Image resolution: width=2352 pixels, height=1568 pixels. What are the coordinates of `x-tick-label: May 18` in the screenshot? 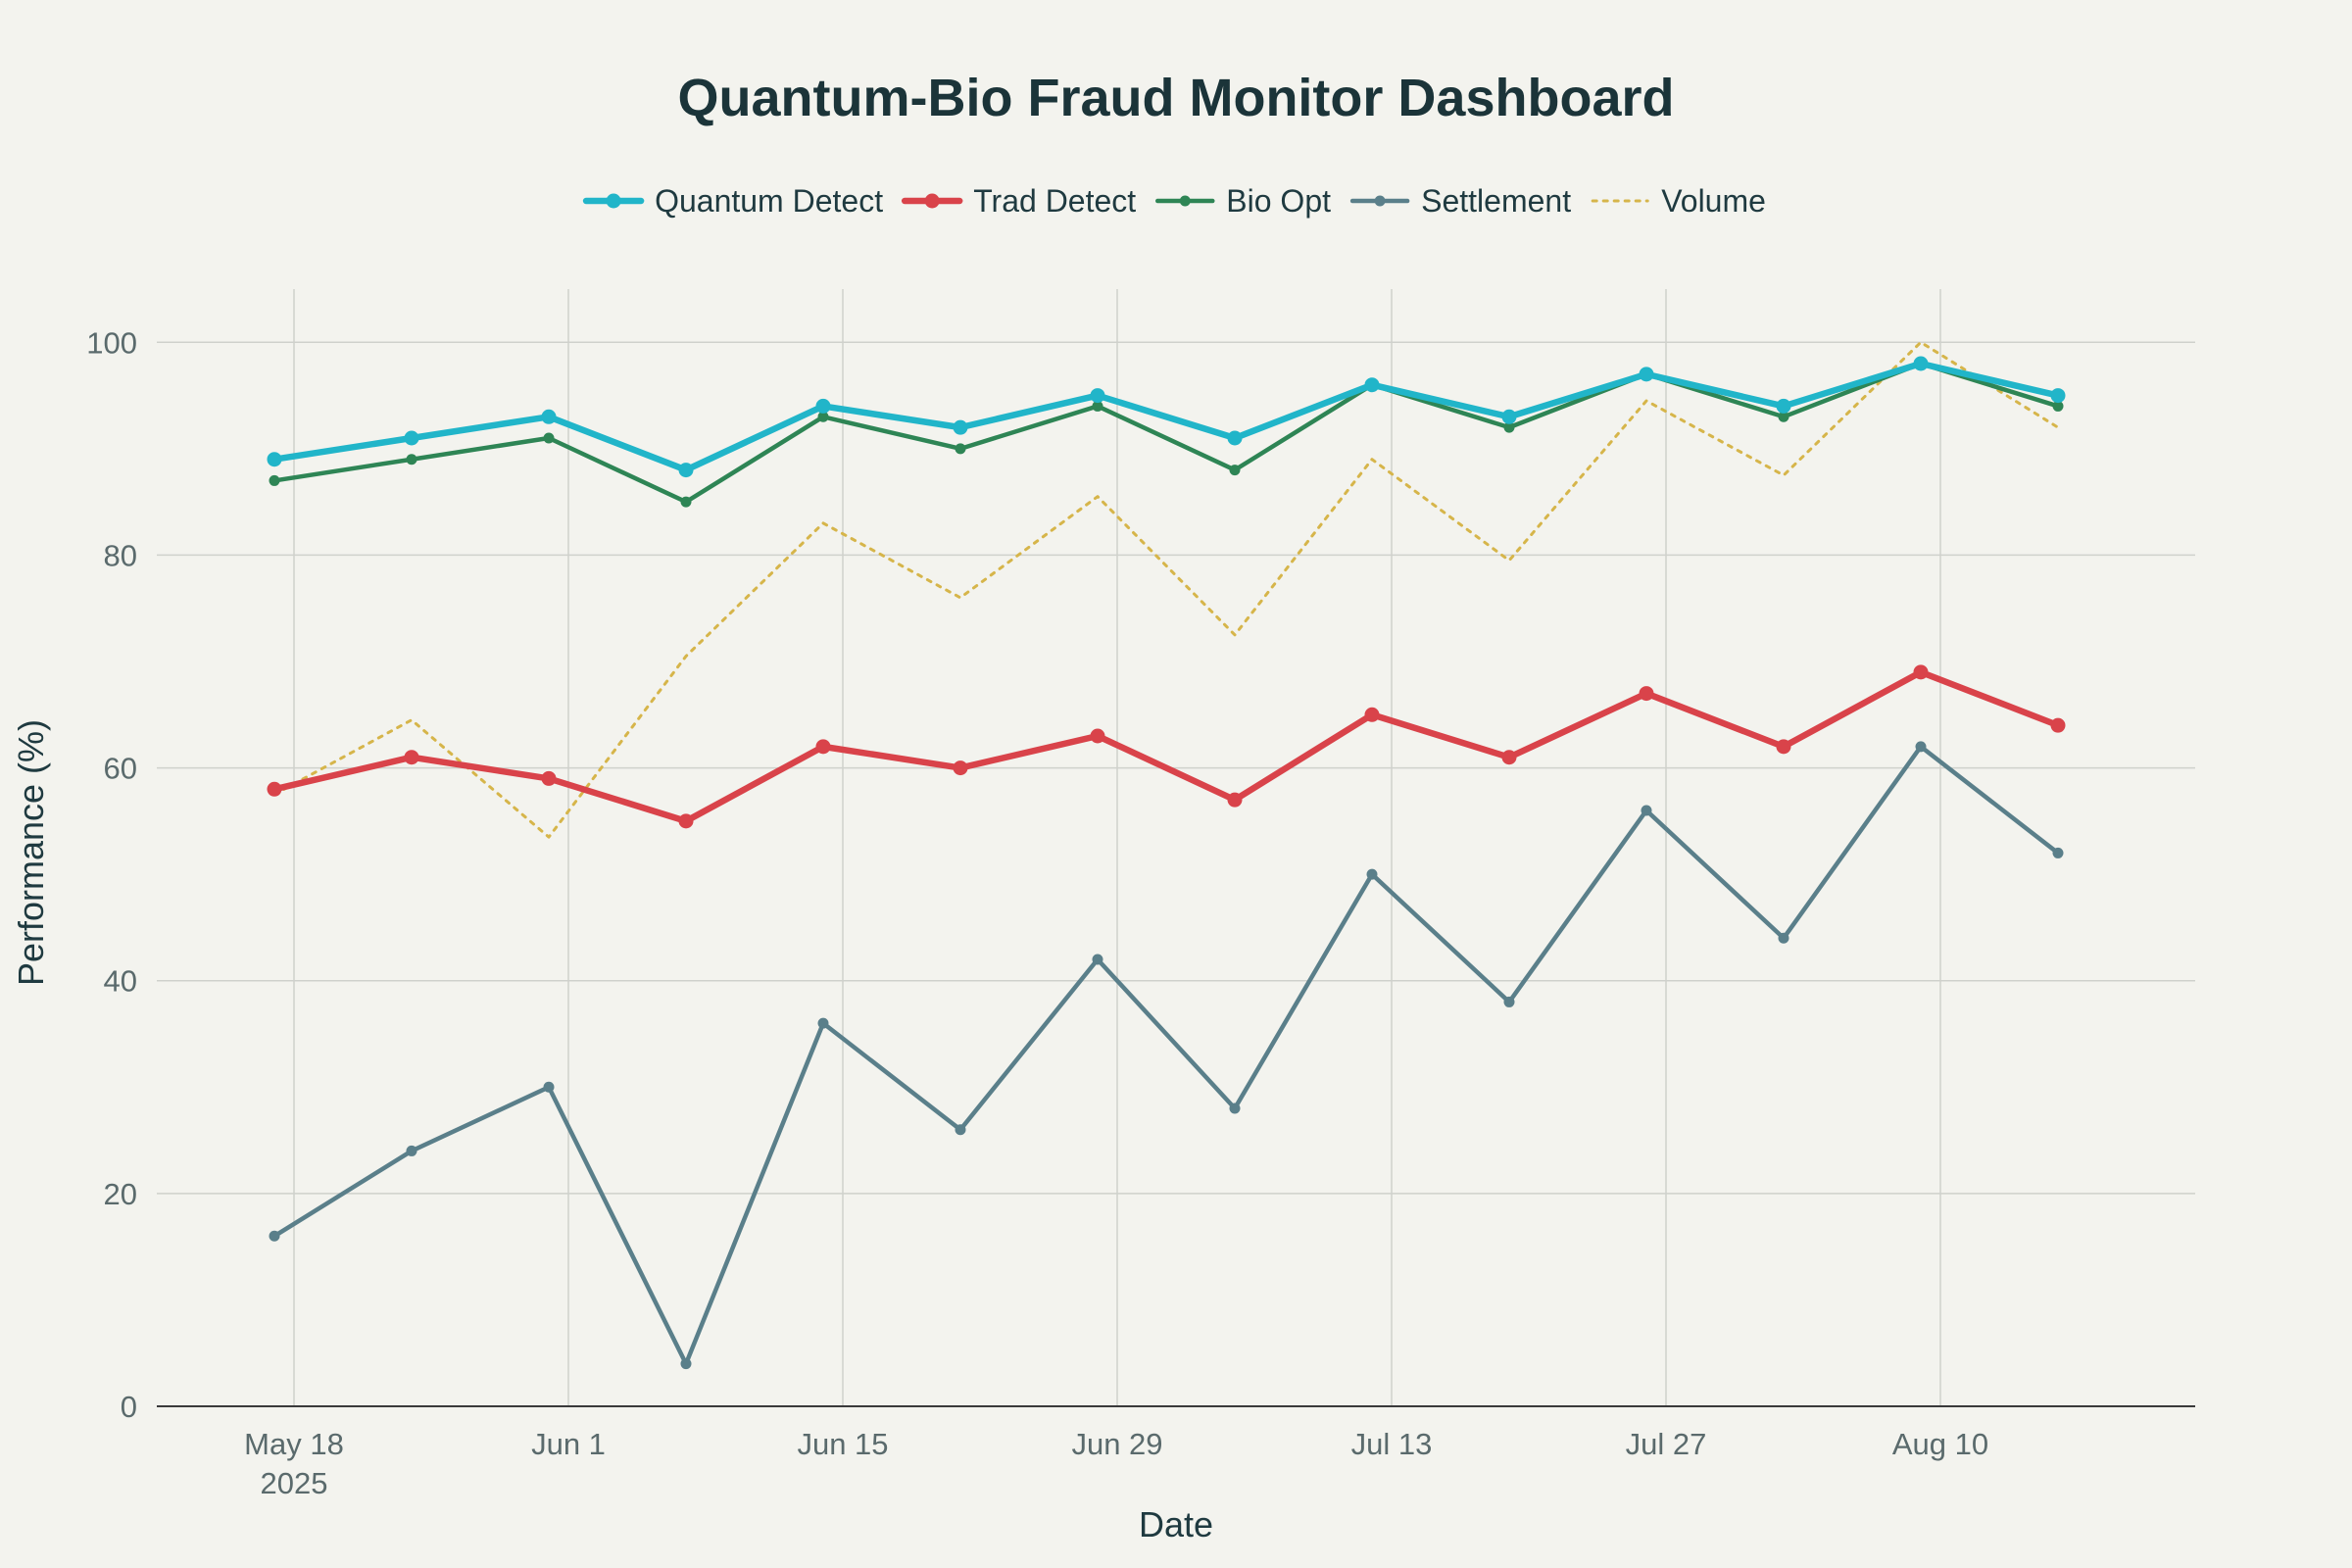 It's located at (294, 1444).